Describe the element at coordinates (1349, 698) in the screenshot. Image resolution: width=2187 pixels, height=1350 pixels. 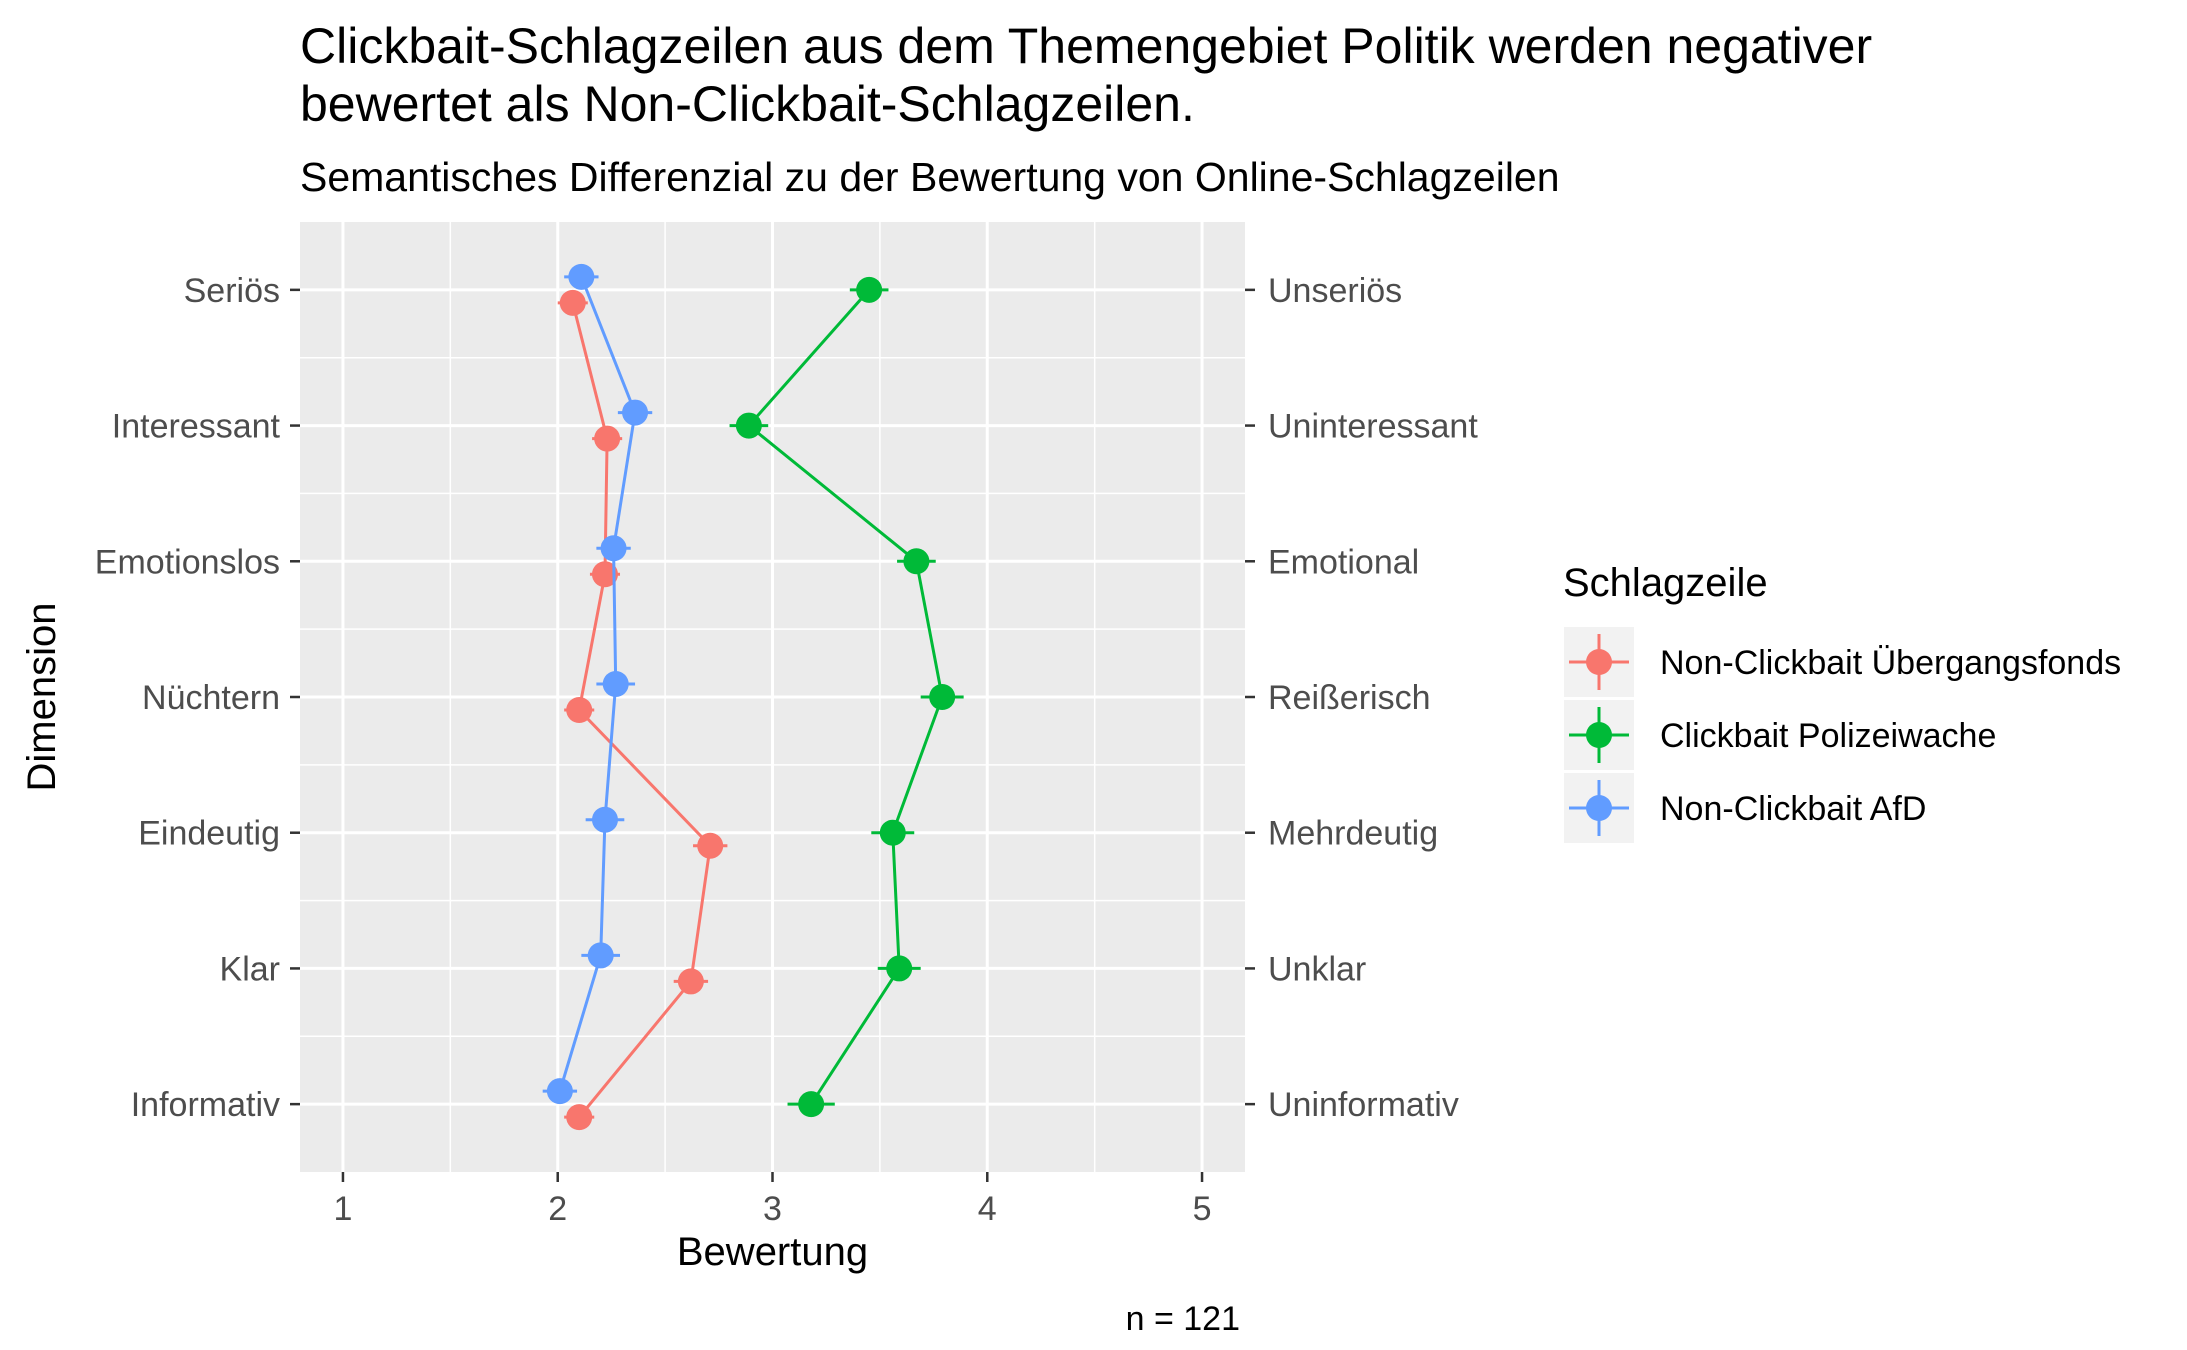
I see `y-tick-label-right: Reißerisch` at that location.